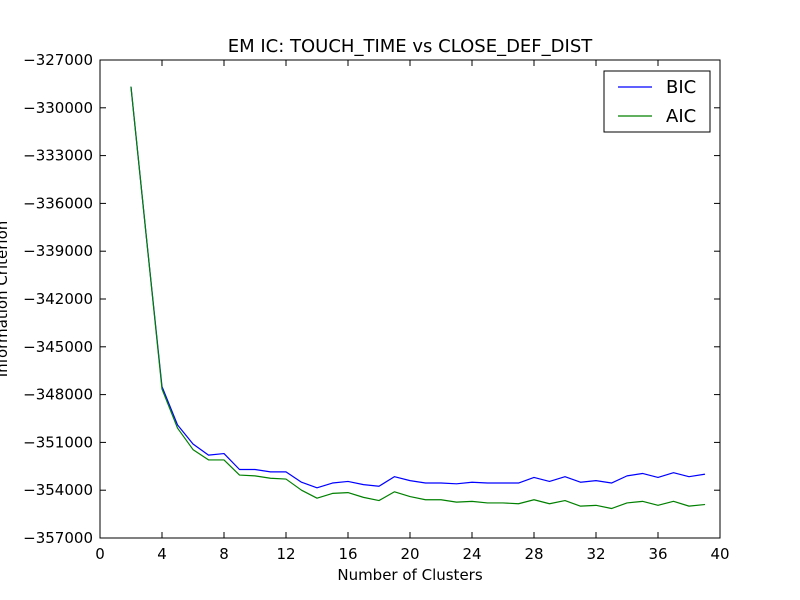 Image resolution: width=800 pixels, height=600 pixels. What do you see at coordinates (58, 251) in the screenshot?
I see `y-tick-label: −339000` at bounding box center [58, 251].